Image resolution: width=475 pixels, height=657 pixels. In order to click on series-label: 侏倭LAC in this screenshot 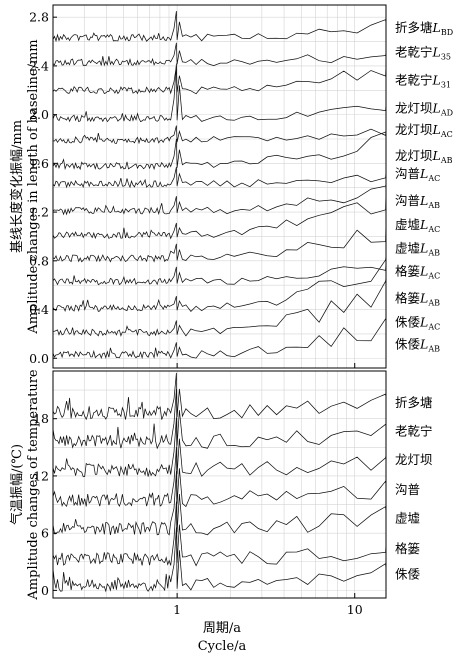, I will do `click(417, 323)`.